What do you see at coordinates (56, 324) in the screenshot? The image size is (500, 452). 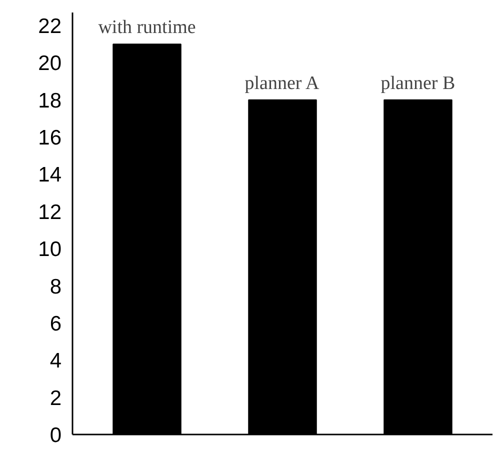 I see `y-tick-label: 6` at bounding box center [56, 324].